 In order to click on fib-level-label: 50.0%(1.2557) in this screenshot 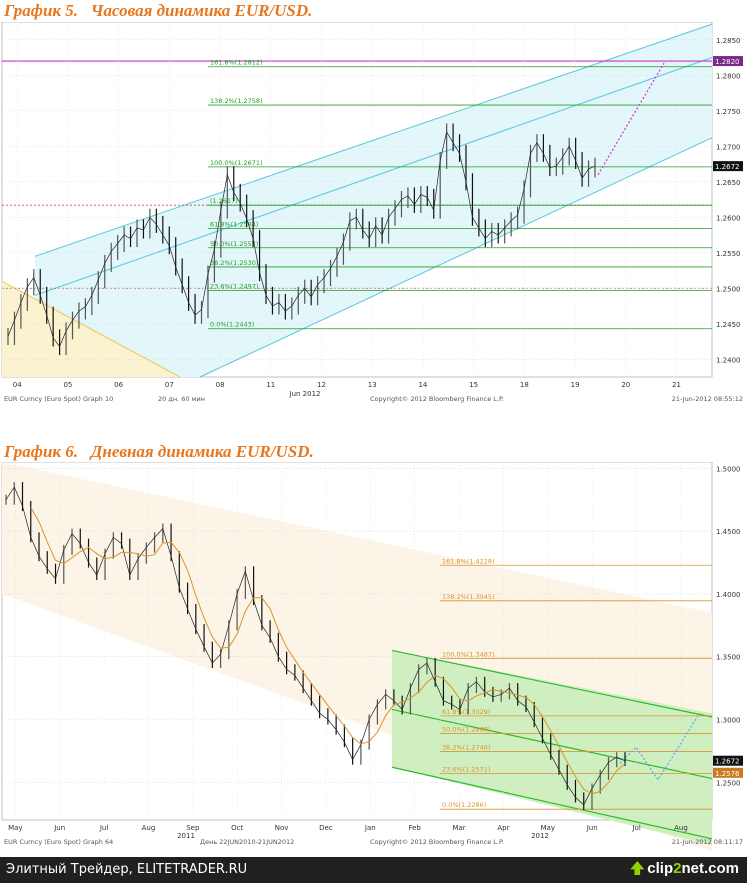, I will do `click(234, 244)`.